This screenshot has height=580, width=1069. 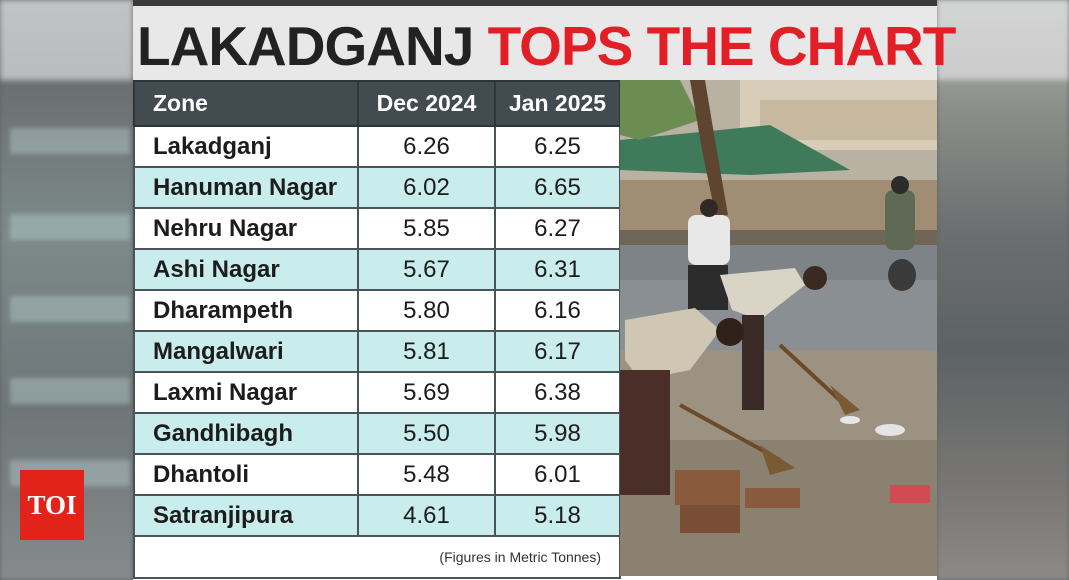 What do you see at coordinates (557, 474) in the screenshot?
I see `jan-value-cell: 6.01` at bounding box center [557, 474].